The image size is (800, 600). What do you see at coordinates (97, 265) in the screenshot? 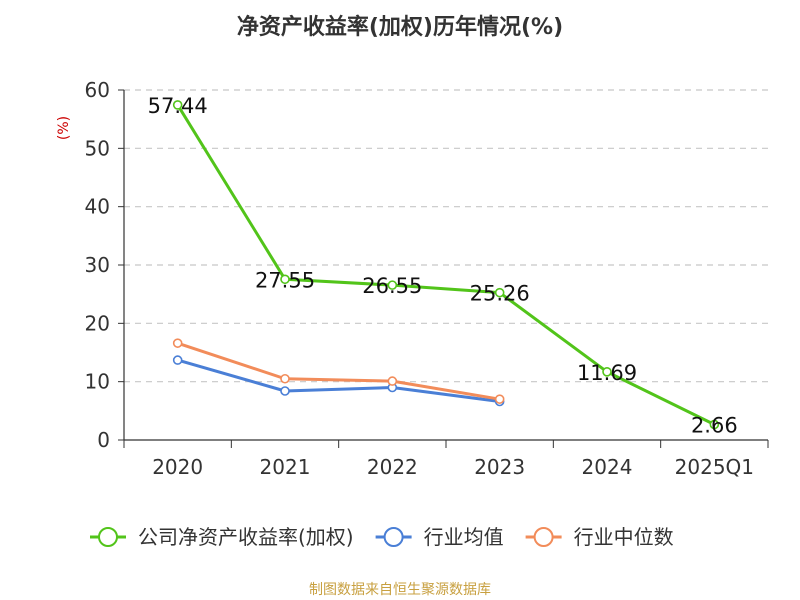
I see `y-tick-label: 30` at bounding box center [97, 265].